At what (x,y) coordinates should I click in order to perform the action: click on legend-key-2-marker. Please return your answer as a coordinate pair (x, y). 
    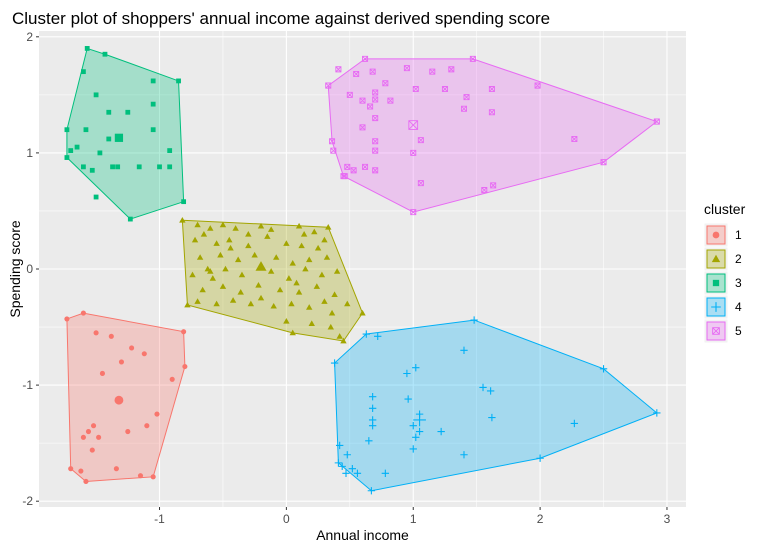
    Looking at the image, I should click on (716, 258).